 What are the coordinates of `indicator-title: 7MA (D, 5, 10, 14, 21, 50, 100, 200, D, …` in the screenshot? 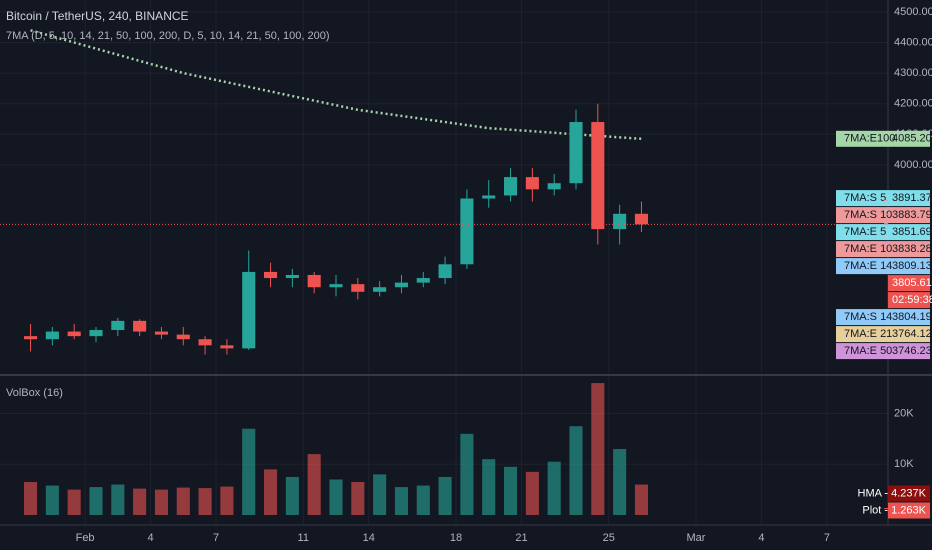 It's located at (168, 36).